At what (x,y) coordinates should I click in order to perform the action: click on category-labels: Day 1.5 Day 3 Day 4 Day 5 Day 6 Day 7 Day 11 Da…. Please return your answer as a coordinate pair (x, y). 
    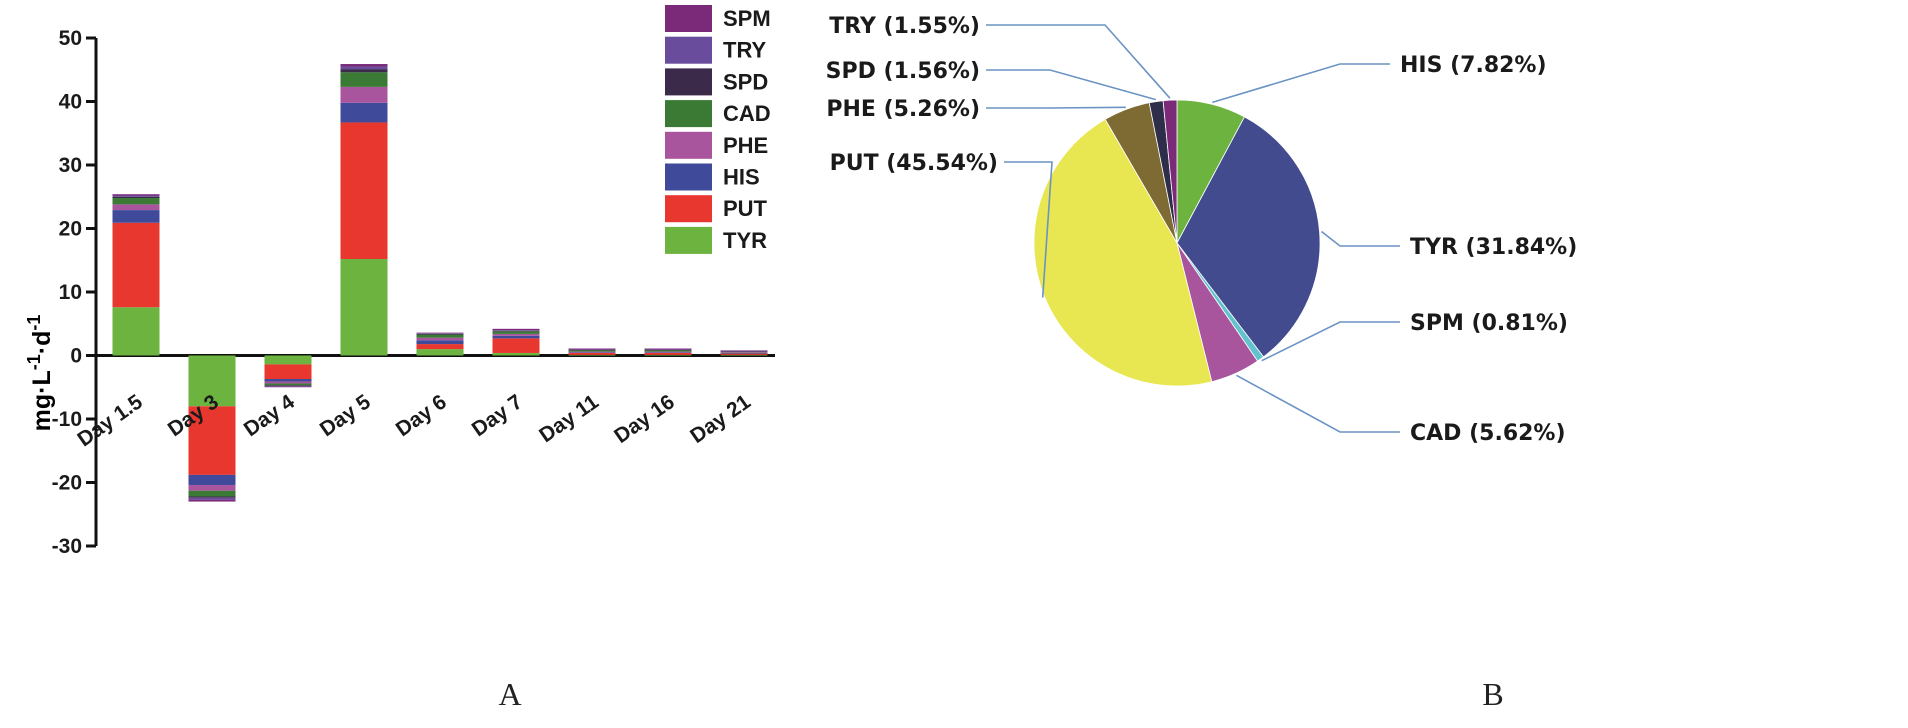
    Looking at the image, I should click on (414, 420).